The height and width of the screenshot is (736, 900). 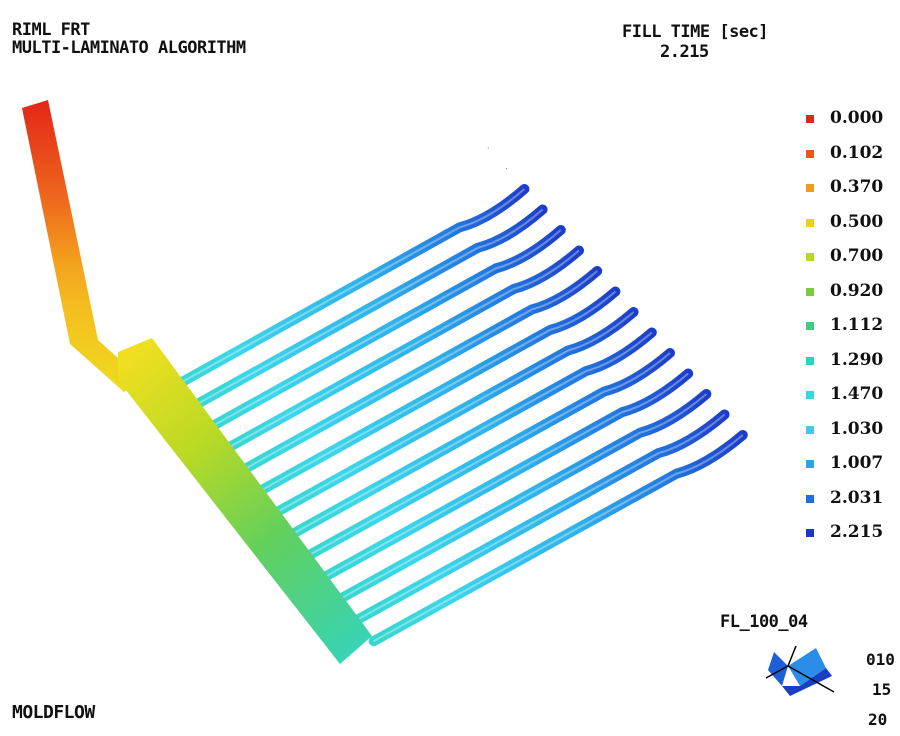 What do you see at coordinates (857, 463) in the screenshot?
I see `legend-value: 1.007` at bounding box center [857, 463].